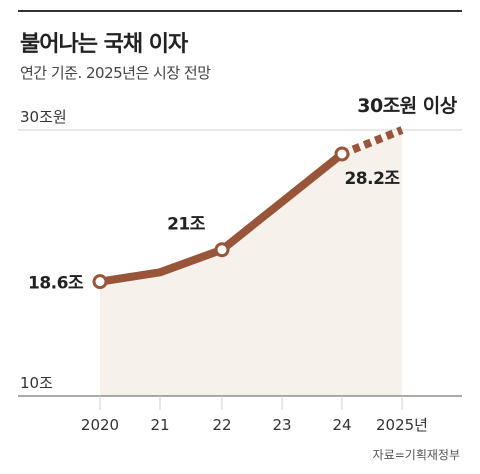 The height and width of the screenshot is (474, 480). I want to click on x-tick-label: 21, so click(159, 425).